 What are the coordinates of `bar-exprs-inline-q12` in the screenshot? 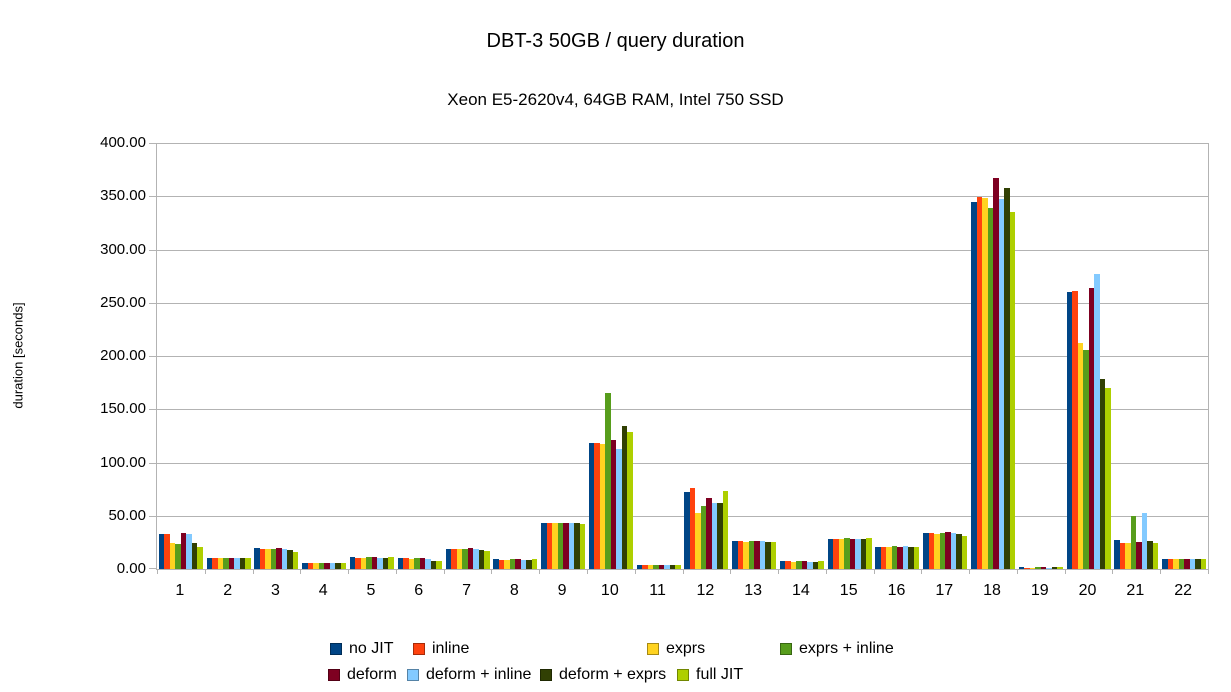 It's located at (703, 537).